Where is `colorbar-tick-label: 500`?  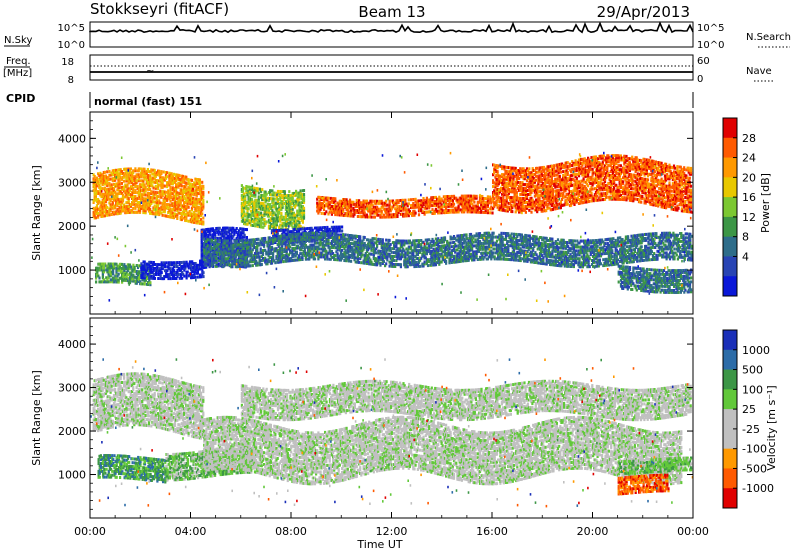
colorbar-tick-label: 500 is located at coordinates (752, 370).